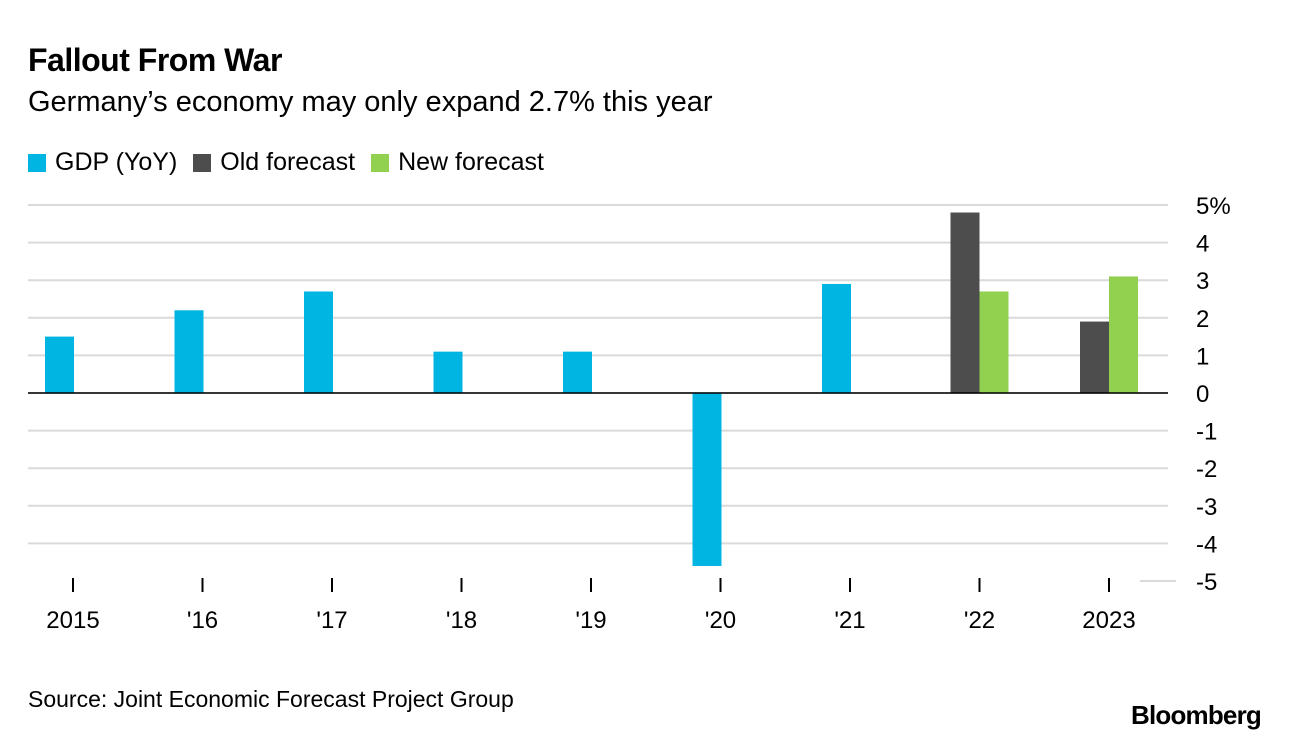  Describe the element at coordinates (836, 338) in the screenshot. I see `bar-gdp-yoy--6` at that location.